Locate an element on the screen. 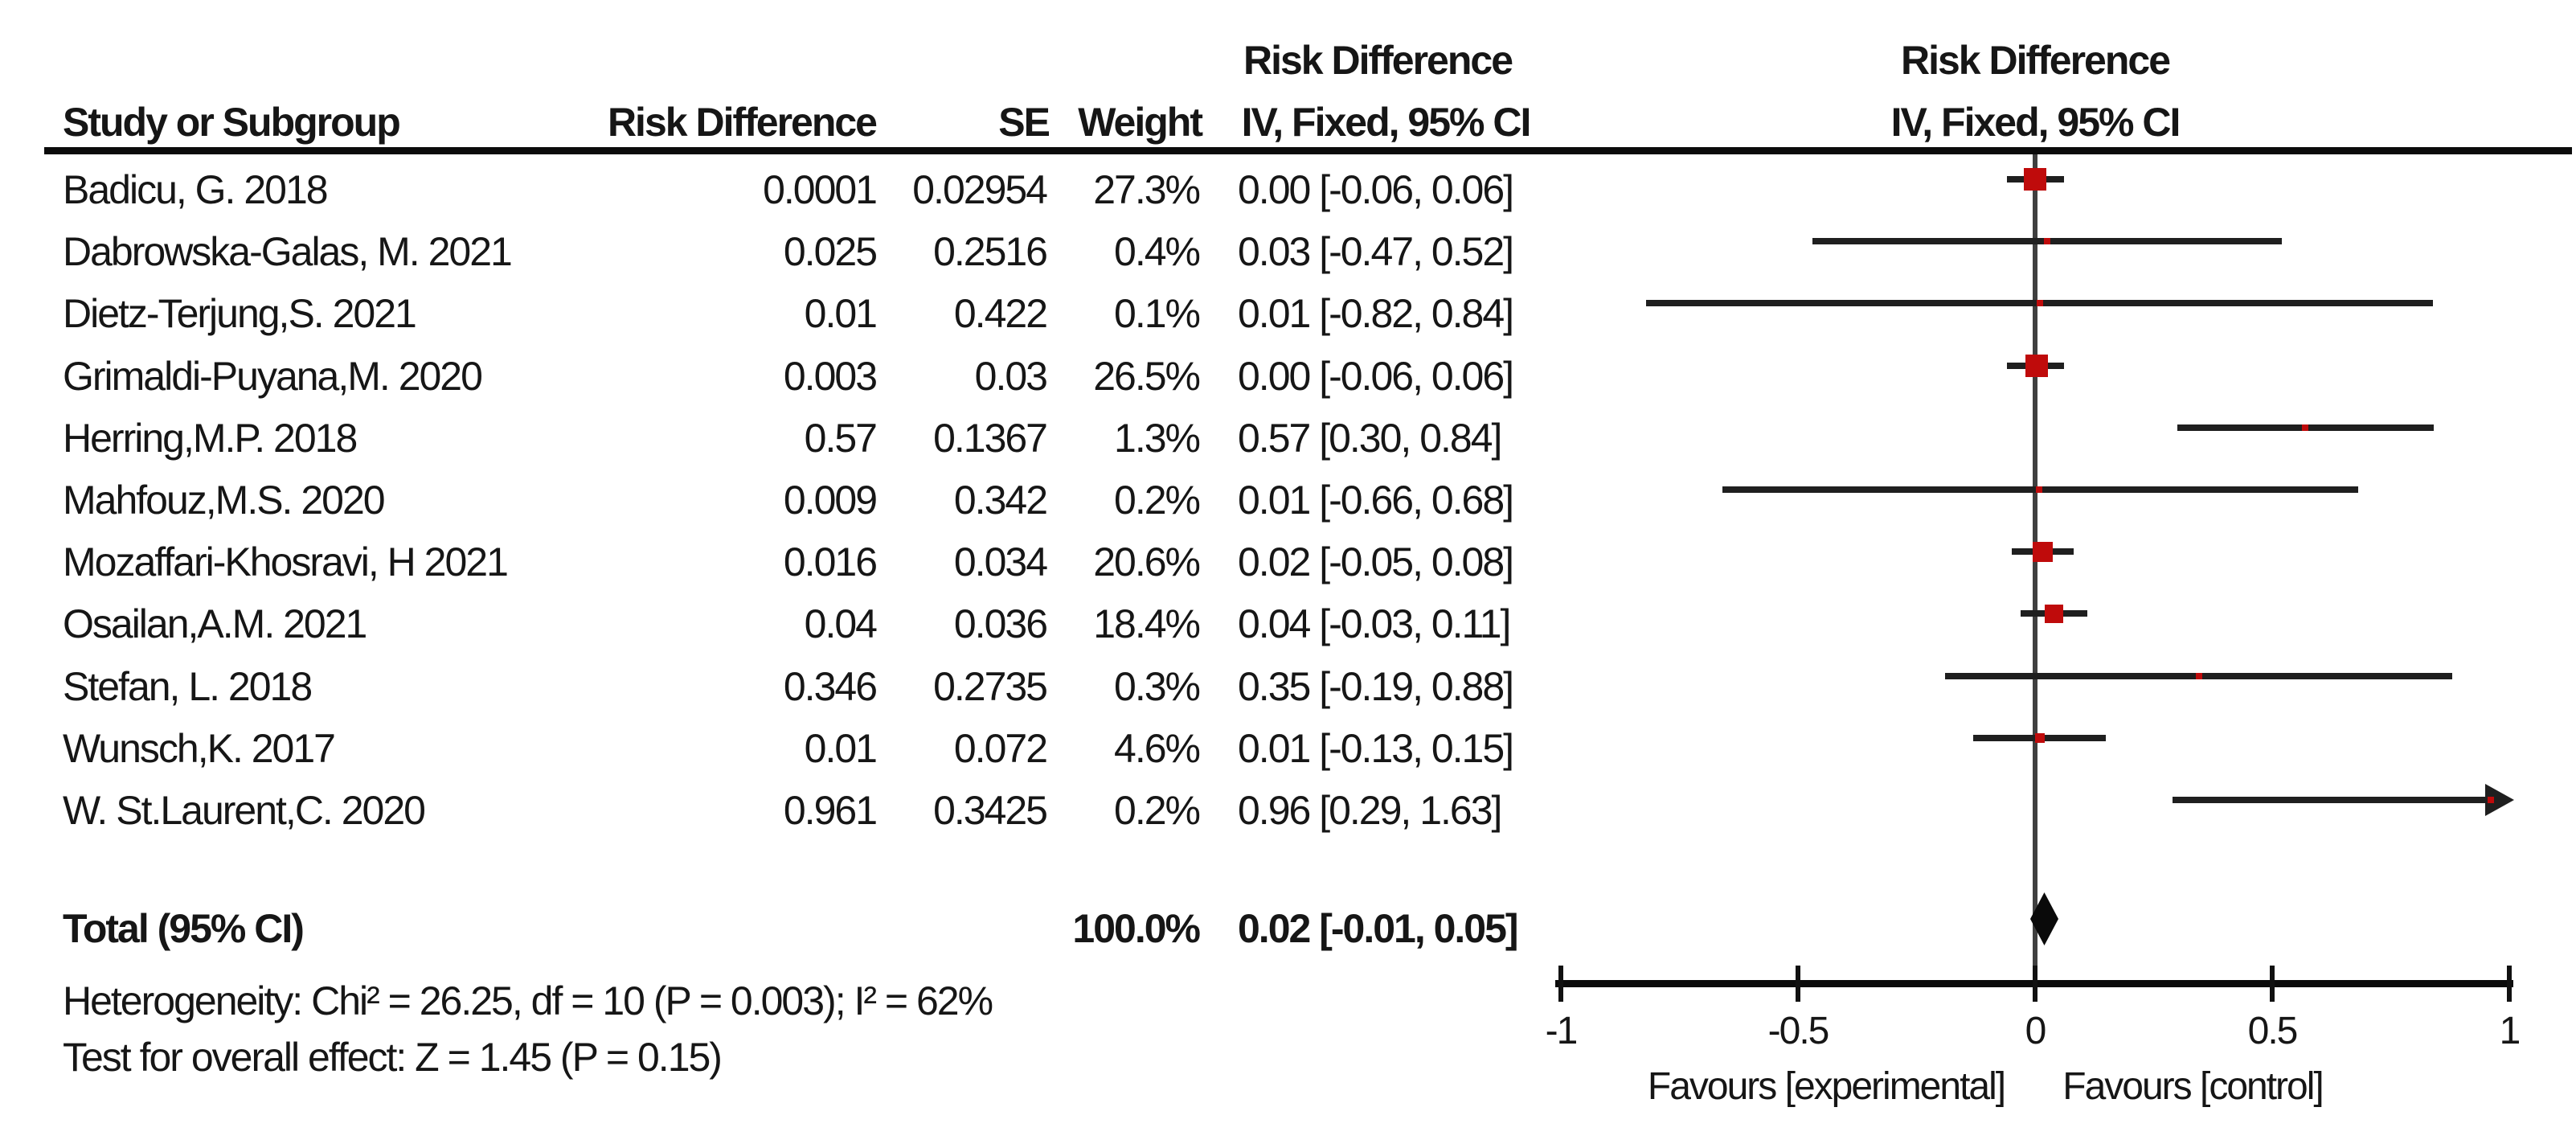 Image resolution: width=2576 pixels, height=1136 pixels. se-cell: 0.034 is located at coordinates (1000, 561).